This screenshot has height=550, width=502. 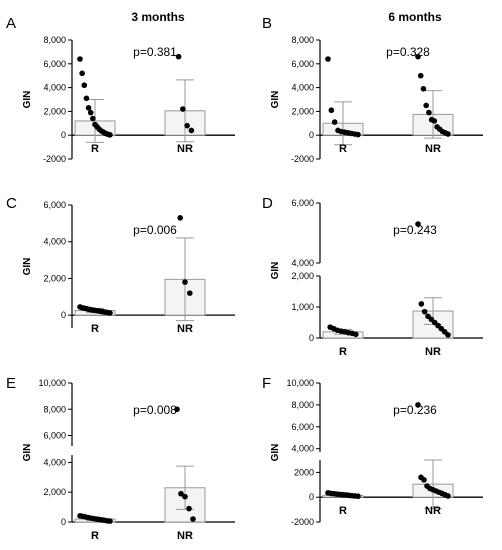 I want to click on y-tick-label: 2000, so click(x=304, y=472).